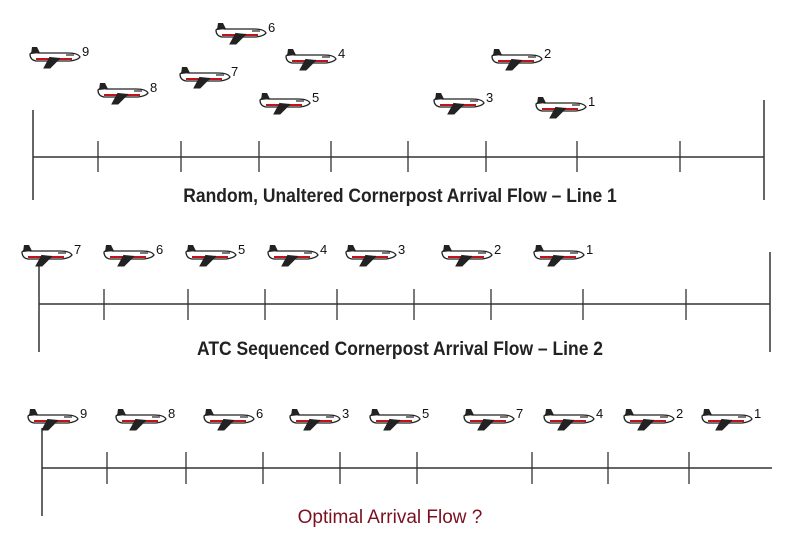 The image size is (786, 544). Describe the element at coordinates (375, 254) in the screenshot. I see `line-2-plane-3: 3` at that location.